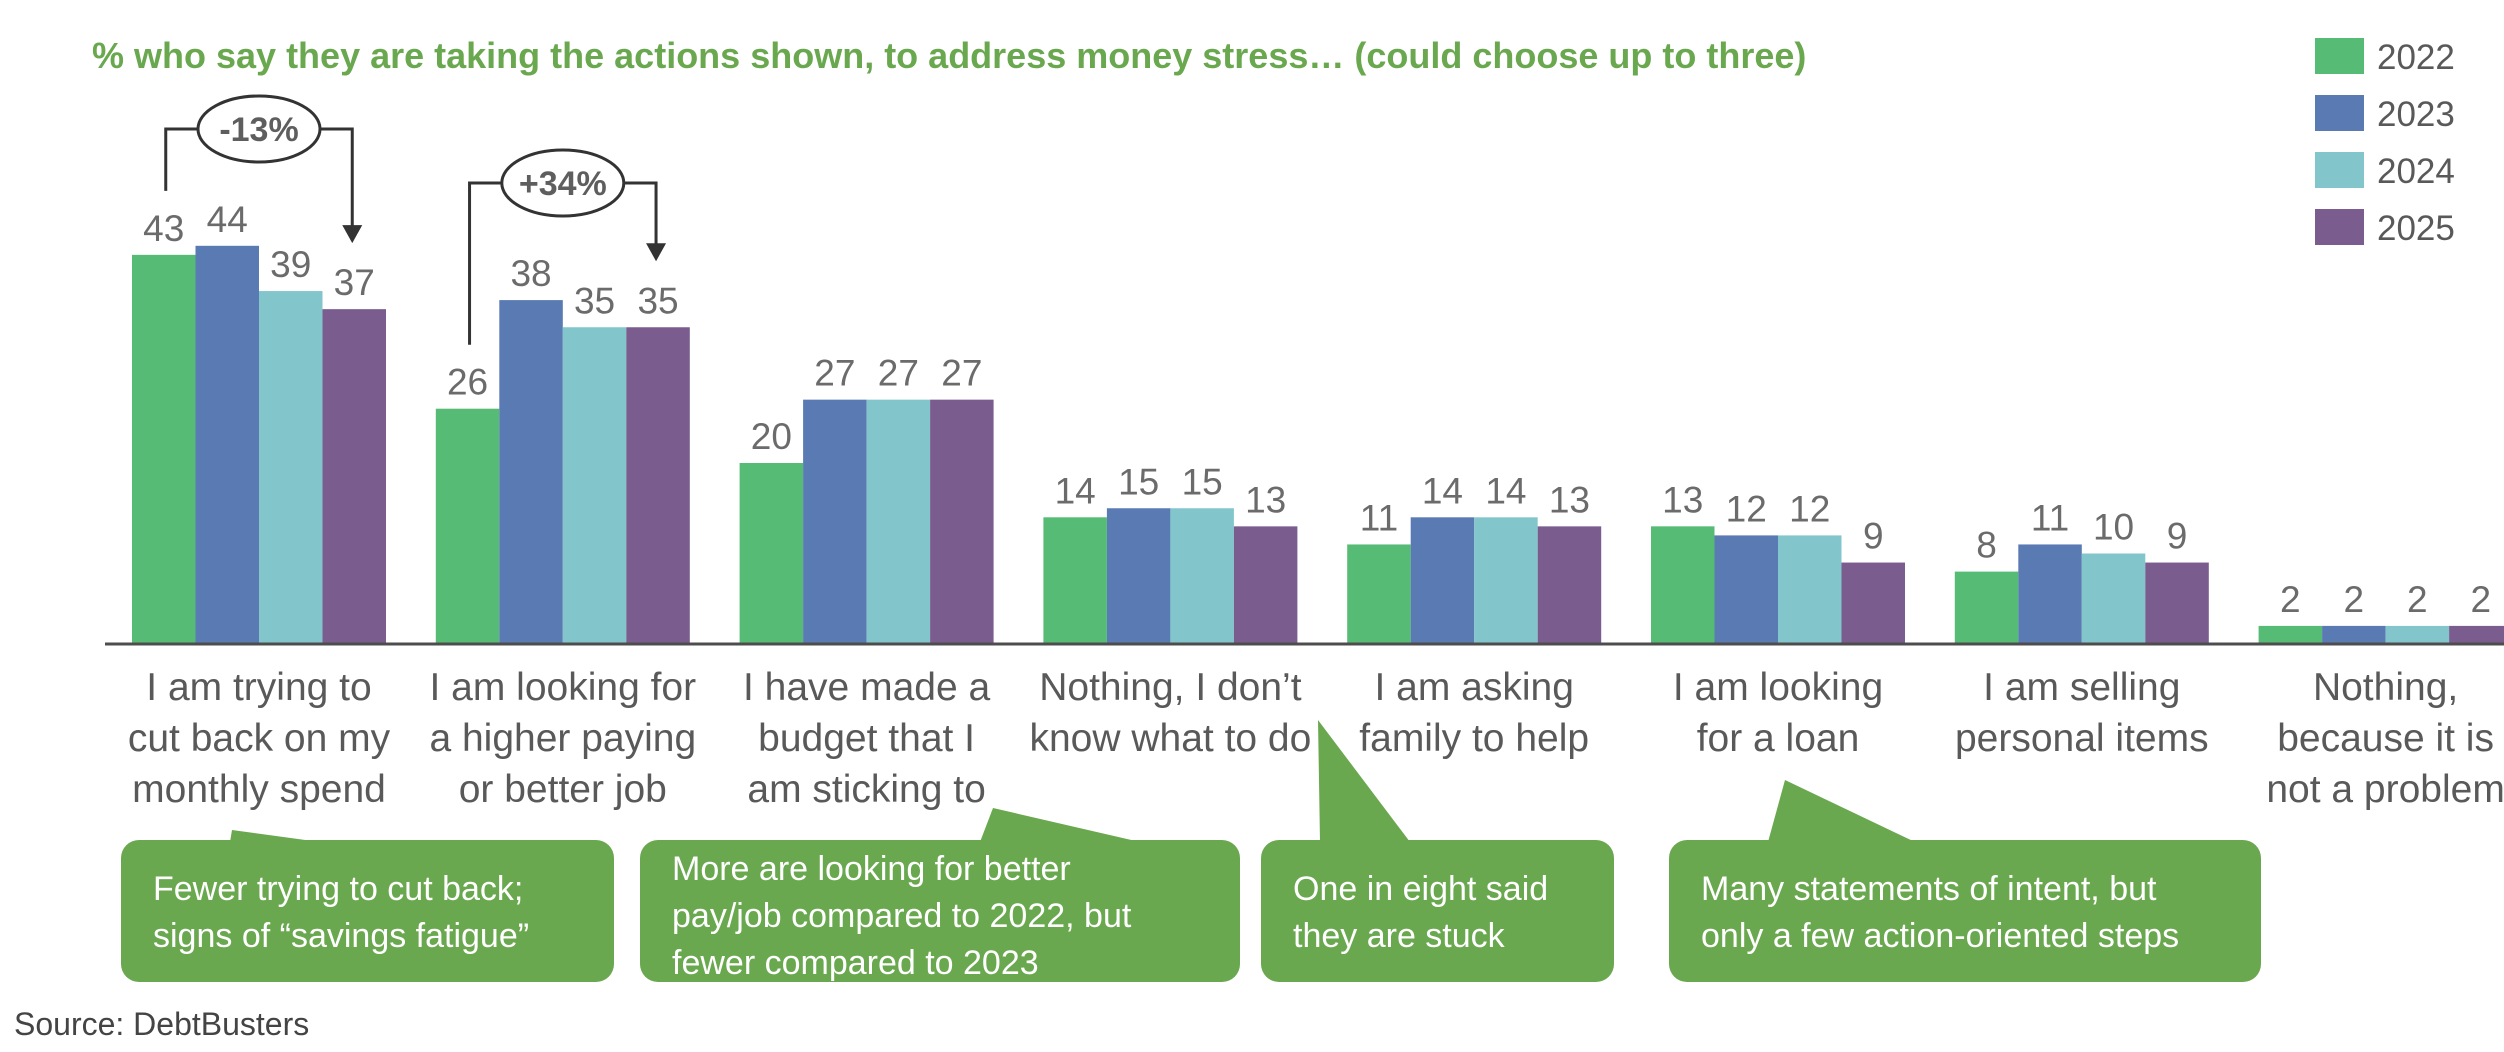 The width and height of the screenshot is (2504, 1052). Describe the element at coordinates (2417, 634) in the screenshot. I see `bar-2024-cat8` at that location.